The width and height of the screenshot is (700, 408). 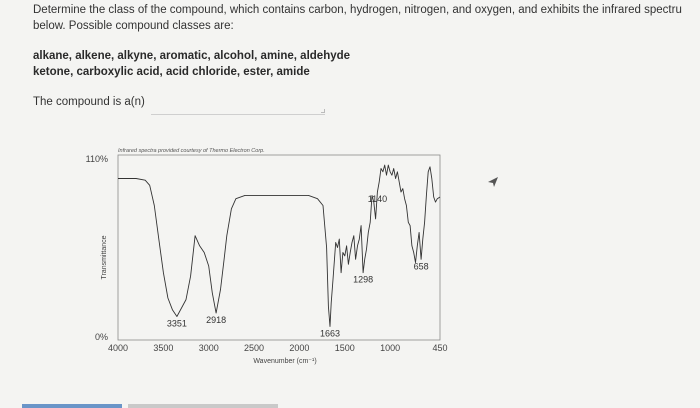 I want to click on peak-label: 3351, so click(x=177, y=323).